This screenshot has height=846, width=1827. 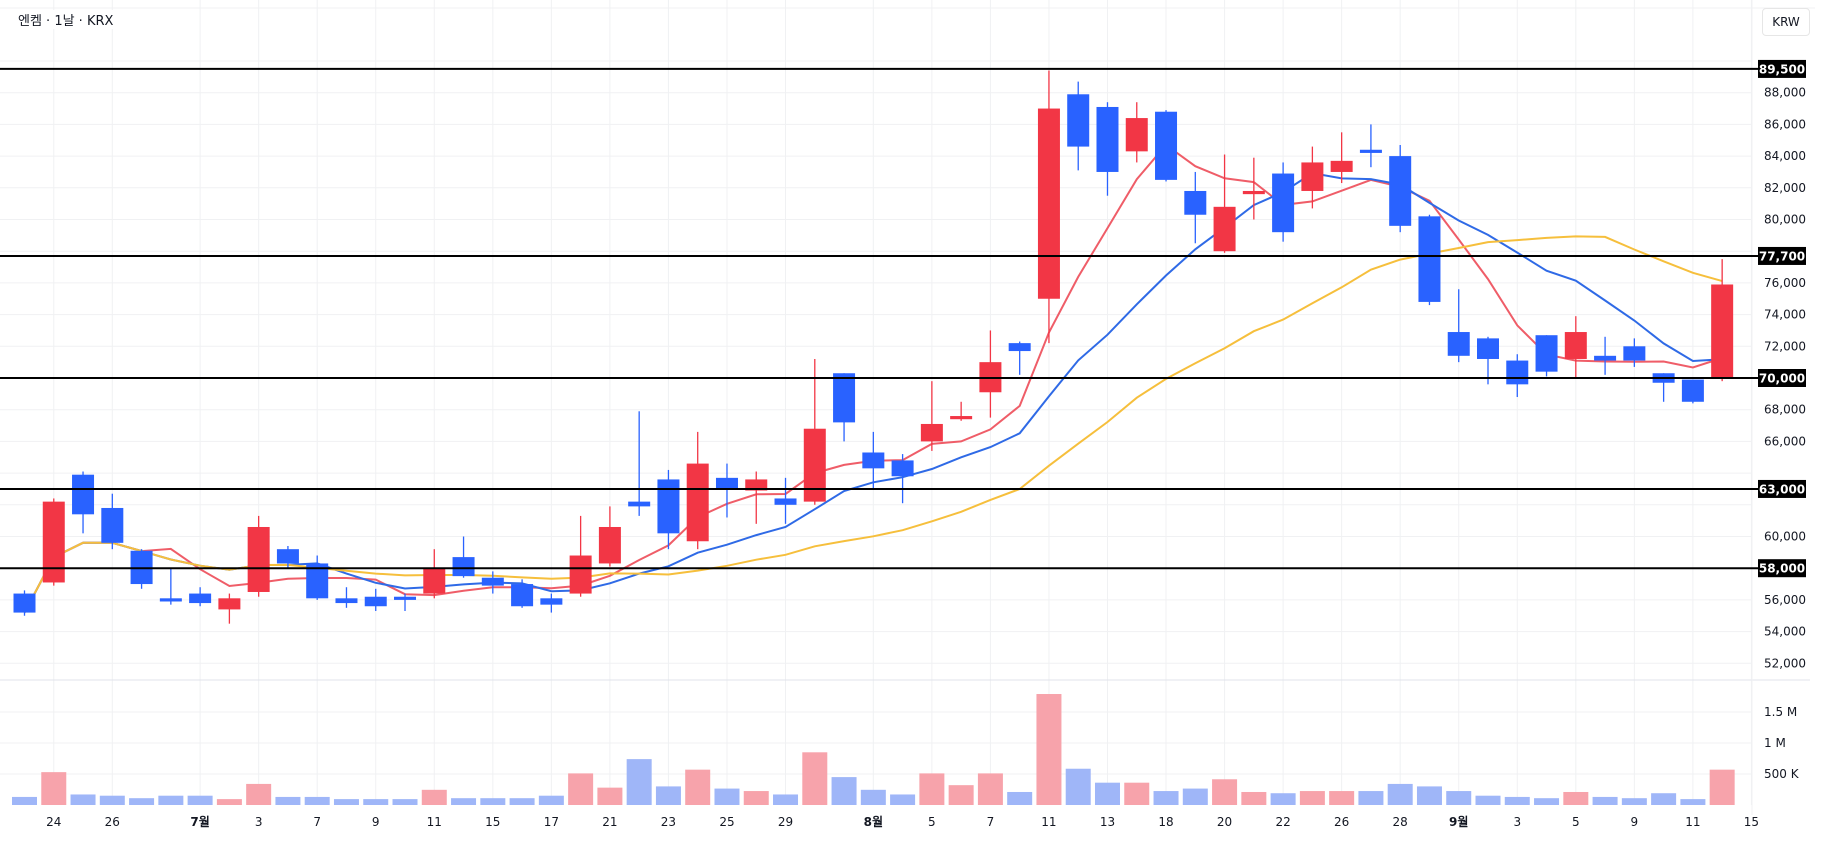 What do you see at coordinates (434, 822) in the screenshot?
I see `x-tick-label: 11` at bounding box center [434, 822].